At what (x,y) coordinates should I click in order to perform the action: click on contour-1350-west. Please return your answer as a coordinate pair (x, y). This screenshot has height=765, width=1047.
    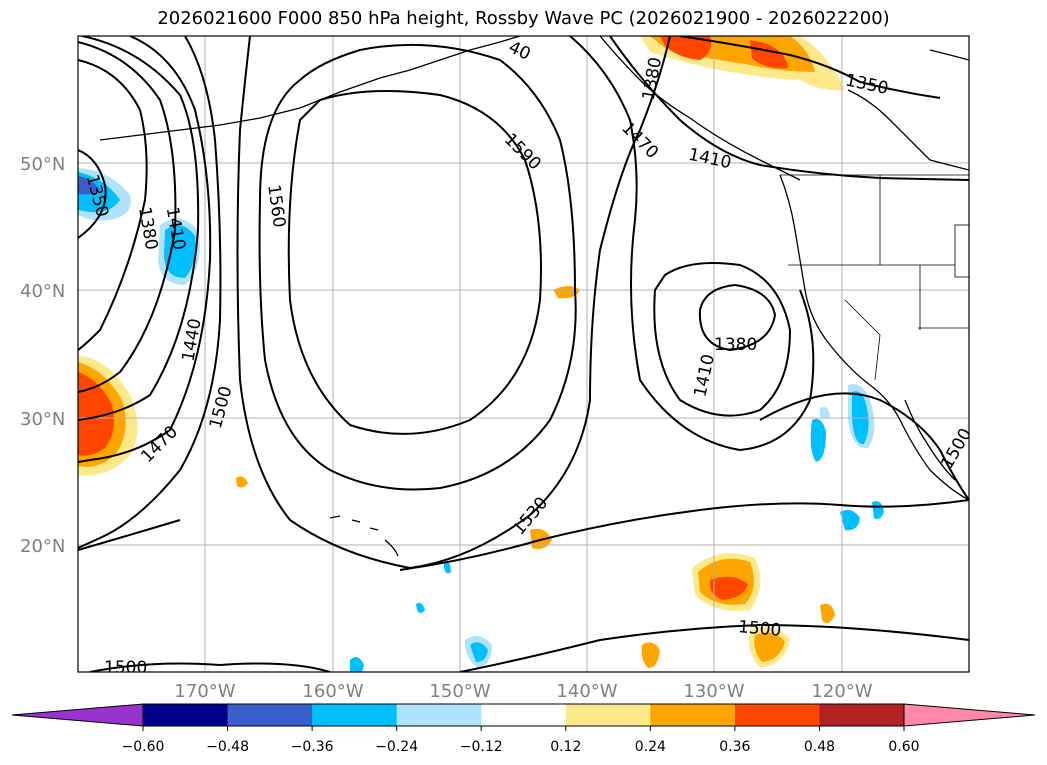
    Looking at the image, I should click on (92, 194).